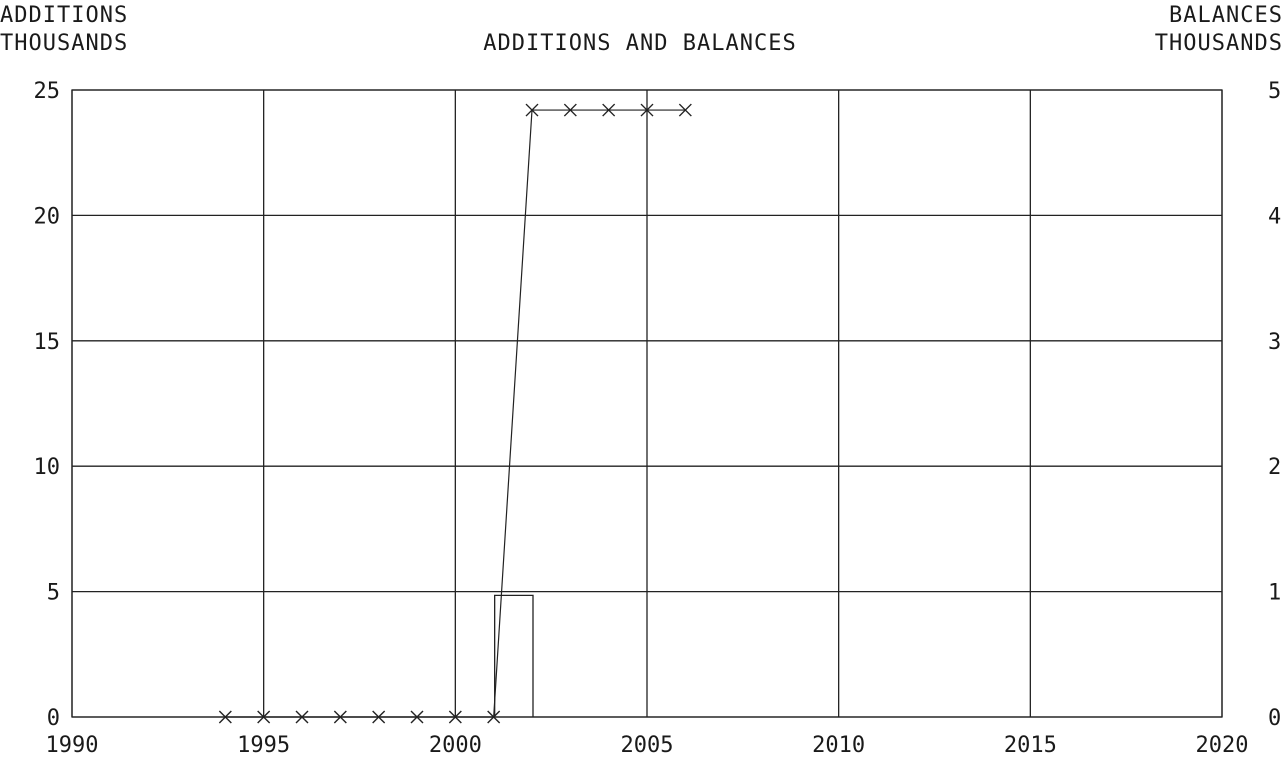  Describe the element at coordinates (53, 593) in the screenshot. I see `y-left-tick-label: 5` at that location.